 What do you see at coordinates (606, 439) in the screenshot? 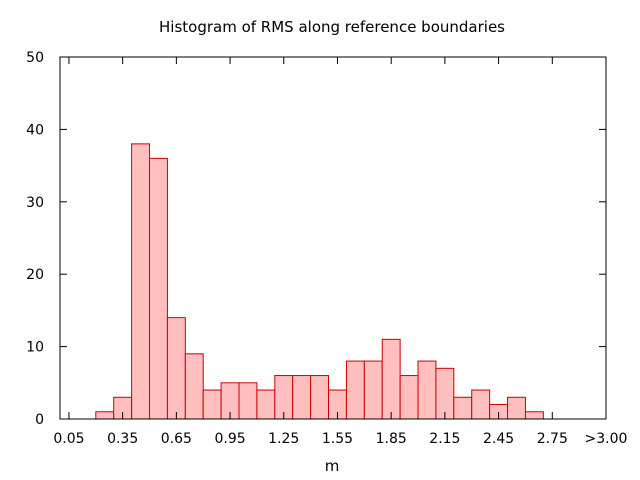
I see `x-tick-label: >3.00` at bounding box center [606, 439].